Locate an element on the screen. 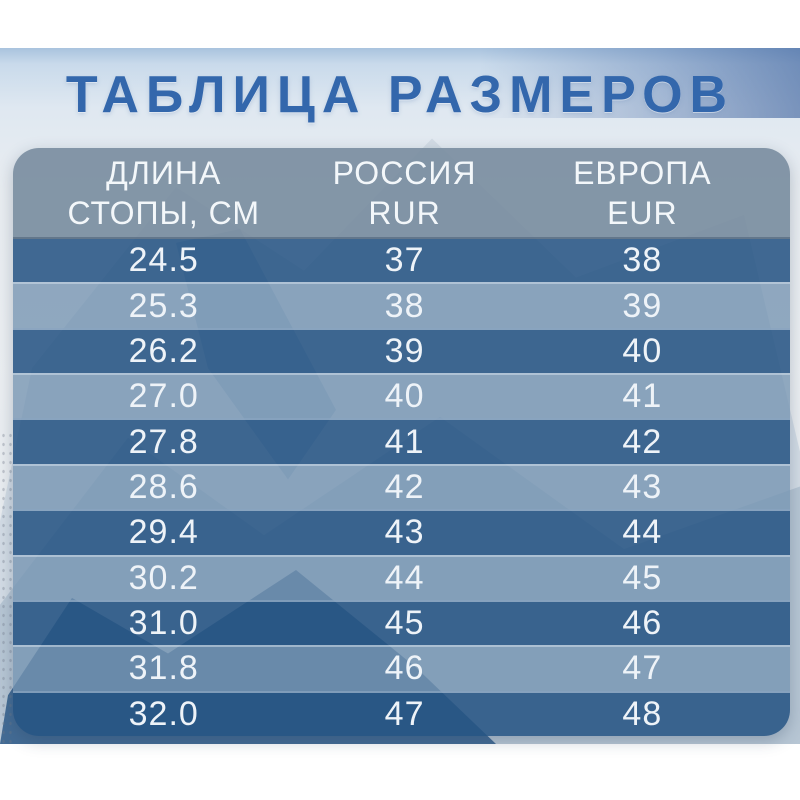  cell-foot-length: 27.8 is located at coordinates (163, 441).